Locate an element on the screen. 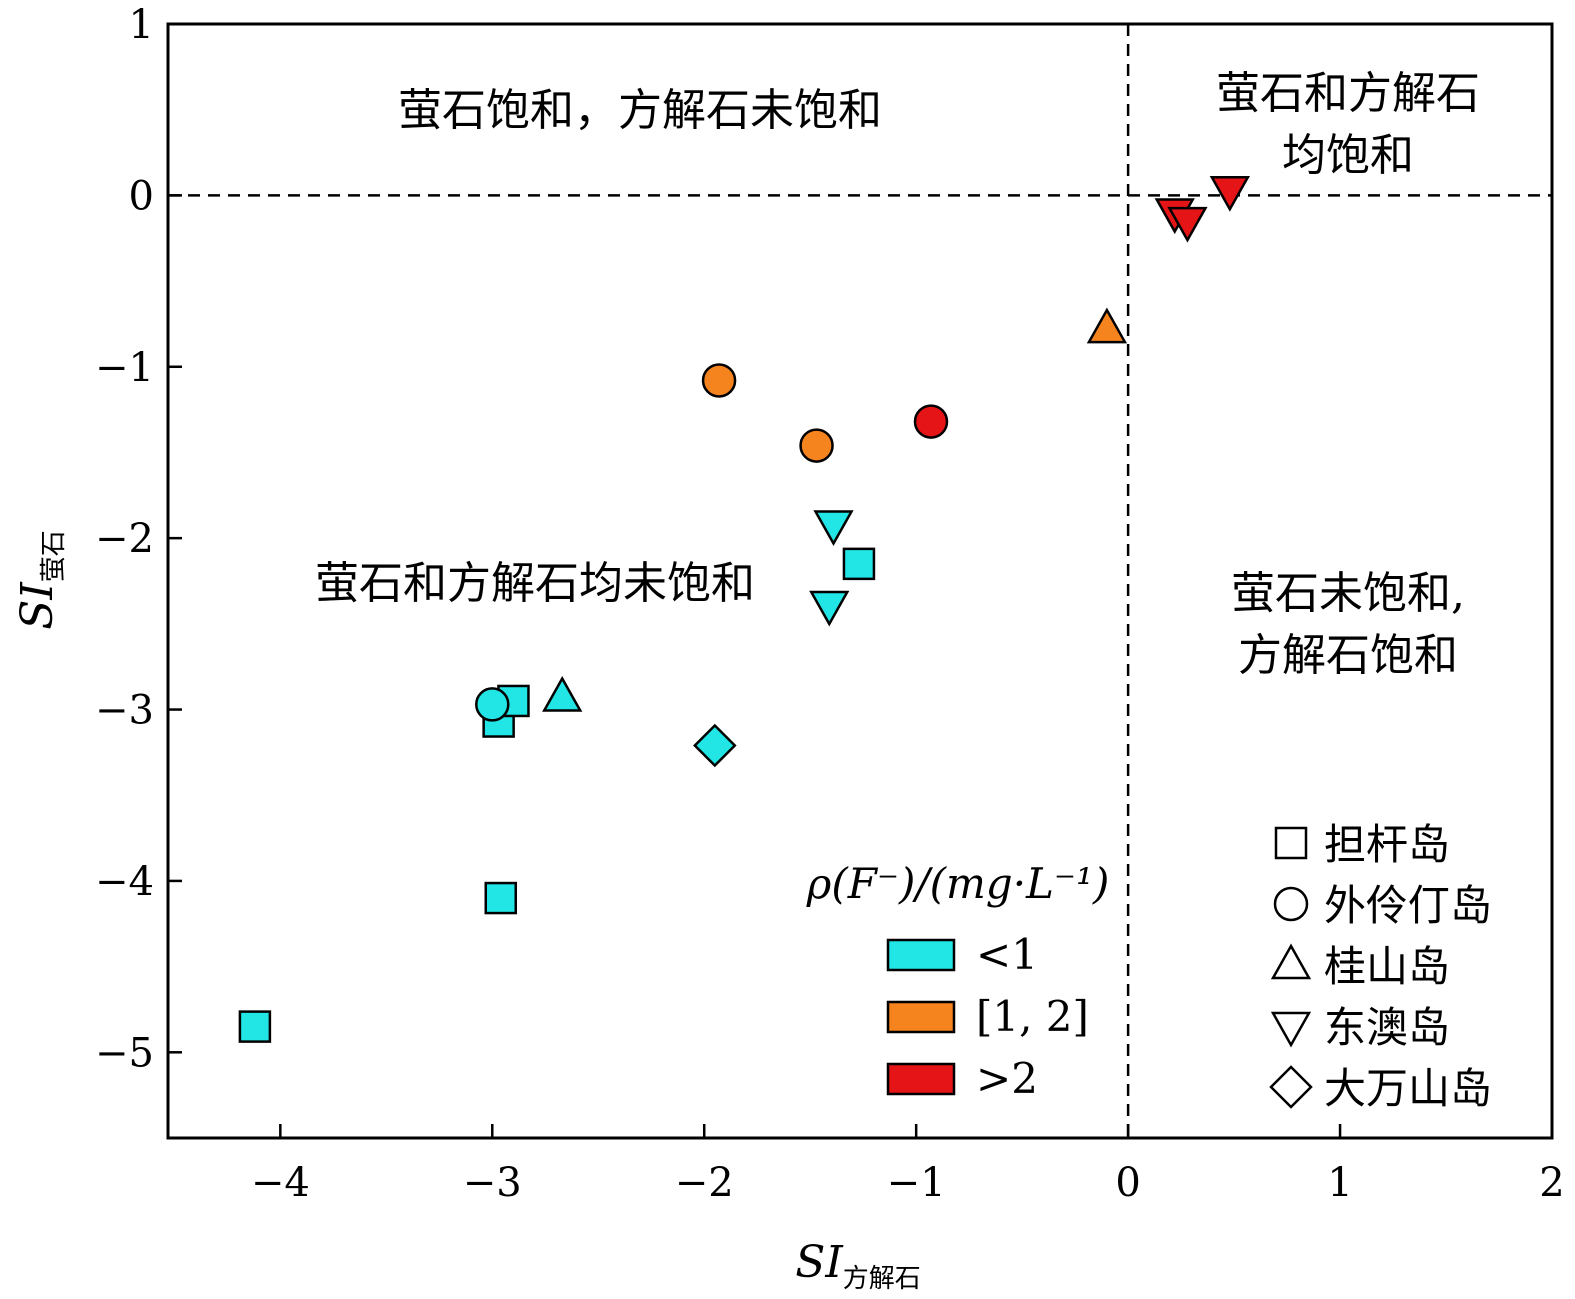 This screenshot has height=1299, width=1575. y-tick-label: −1 is located at coordinates (124, 368).